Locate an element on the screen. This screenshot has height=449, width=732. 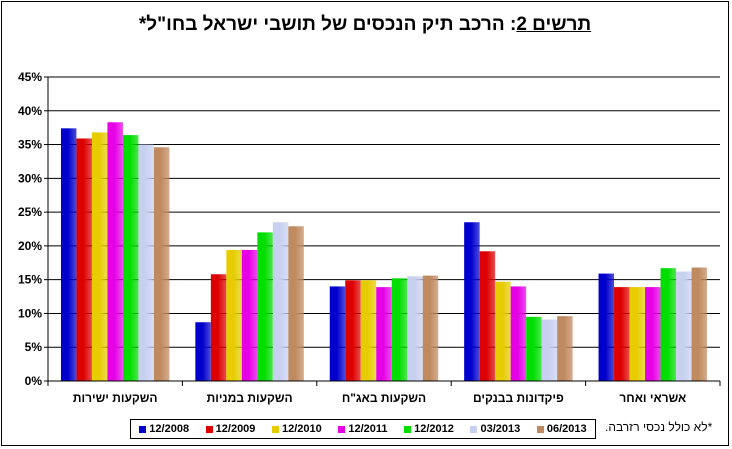
x-tick-label: השקעות ישירות is located at coordinates (115, 398).